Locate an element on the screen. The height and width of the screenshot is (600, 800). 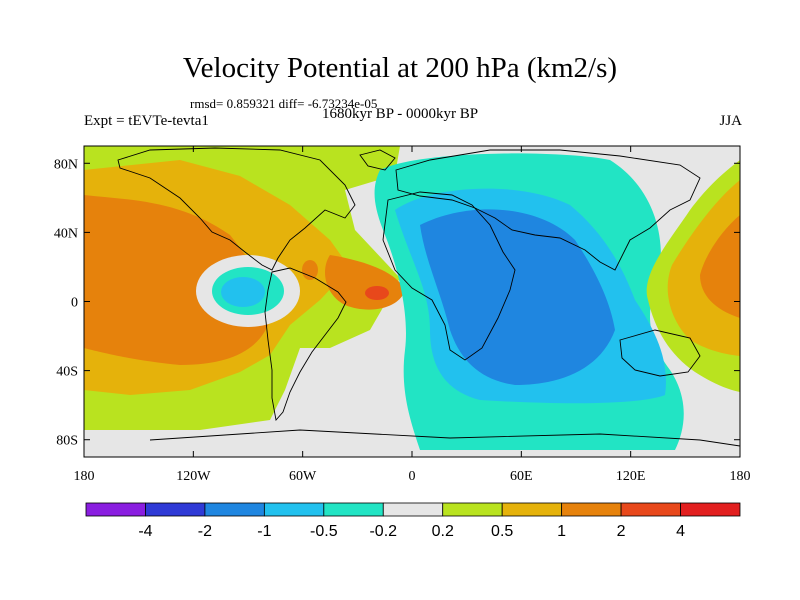
contour-fill-neg-0_5-bubble is located at coordinates (243, 292).